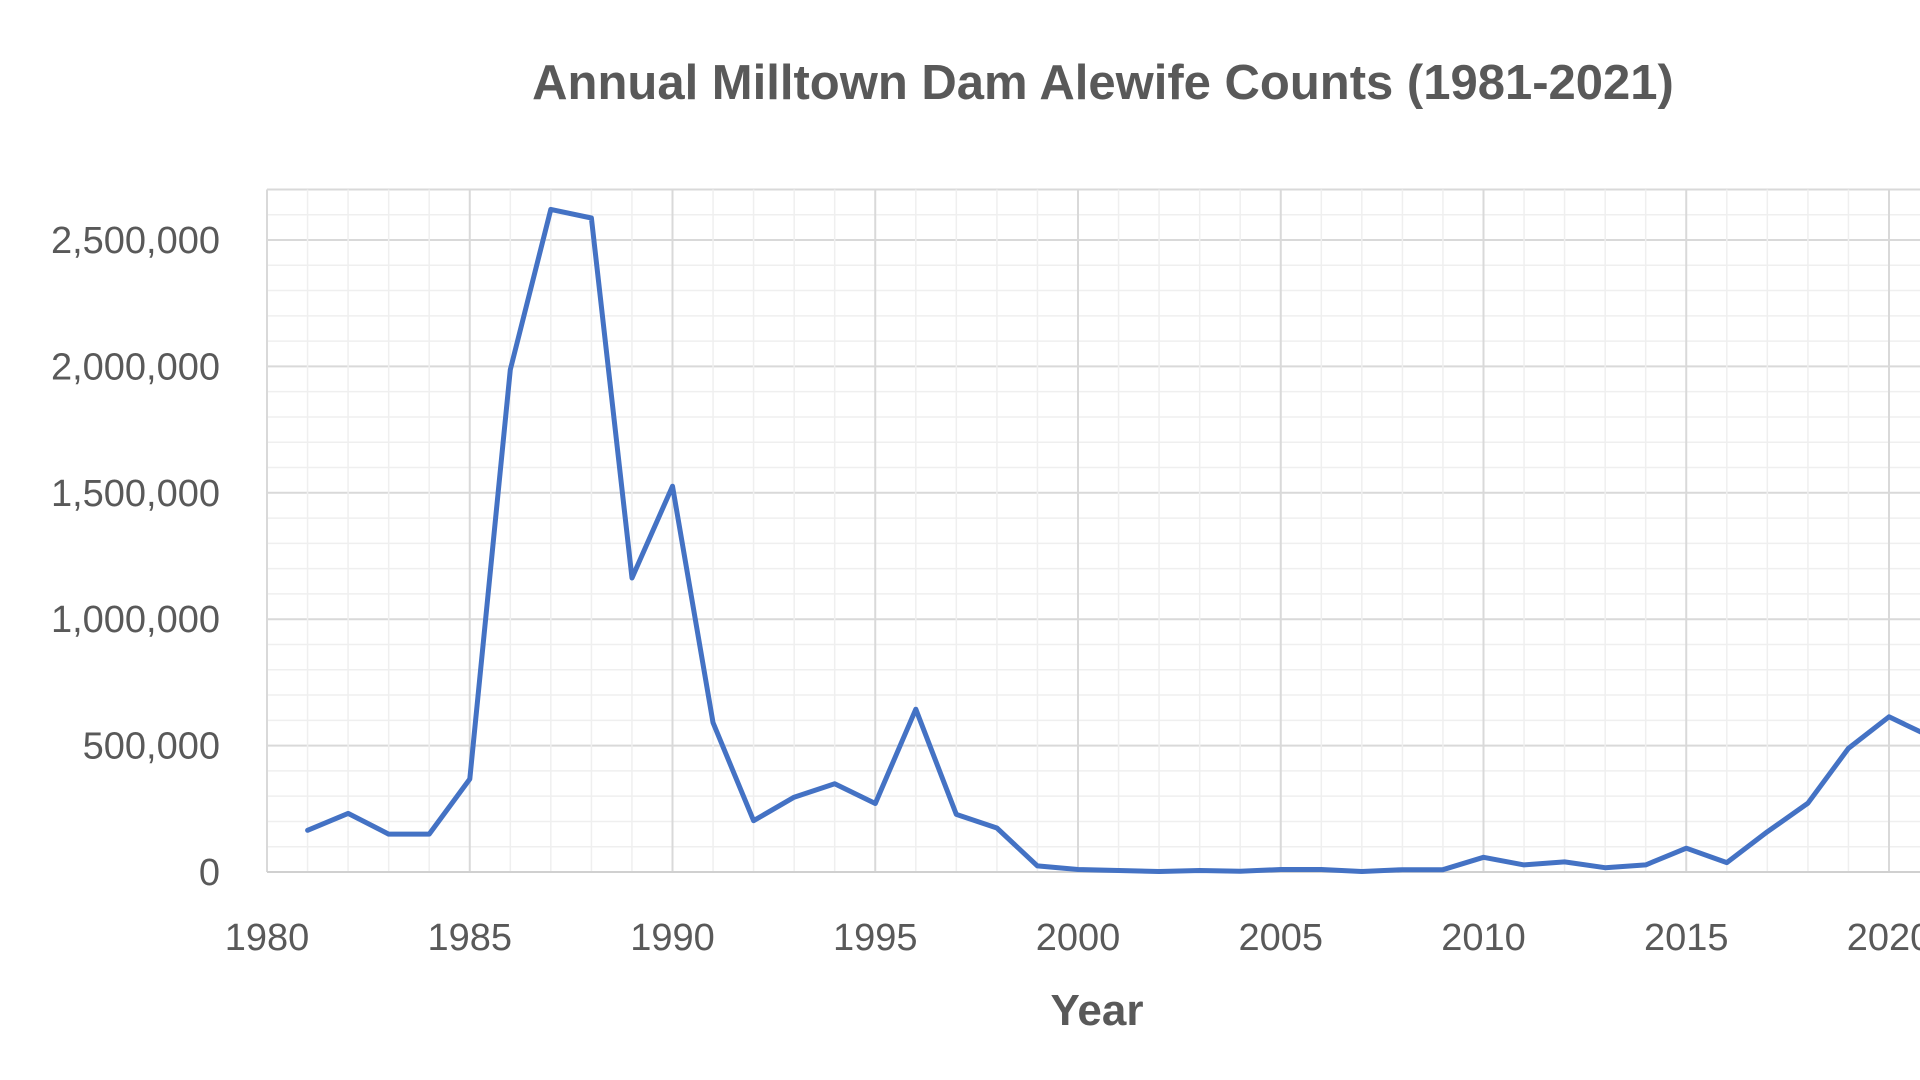 This screenshot has width=1920, height=1080. What do you see at coordinates (1280, 938) in the screenshot?
I see `x-tick-label: 2005` at bounding box center [1280, 938].